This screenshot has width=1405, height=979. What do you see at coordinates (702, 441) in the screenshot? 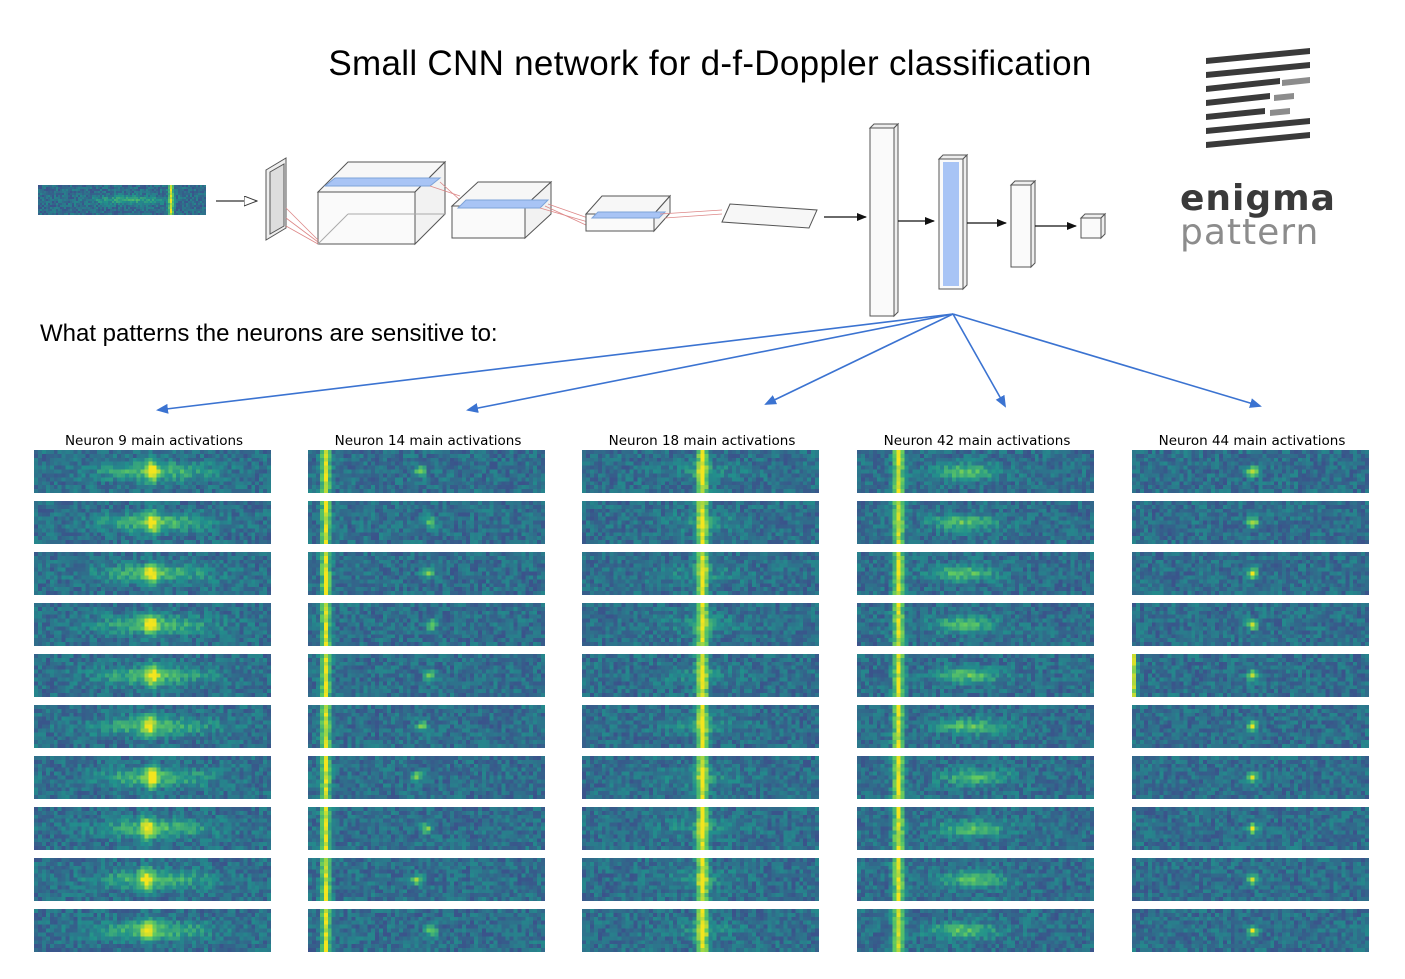
I see `neuron-18-label: Neuron 18 main activations` at bounding box center [702, 441].